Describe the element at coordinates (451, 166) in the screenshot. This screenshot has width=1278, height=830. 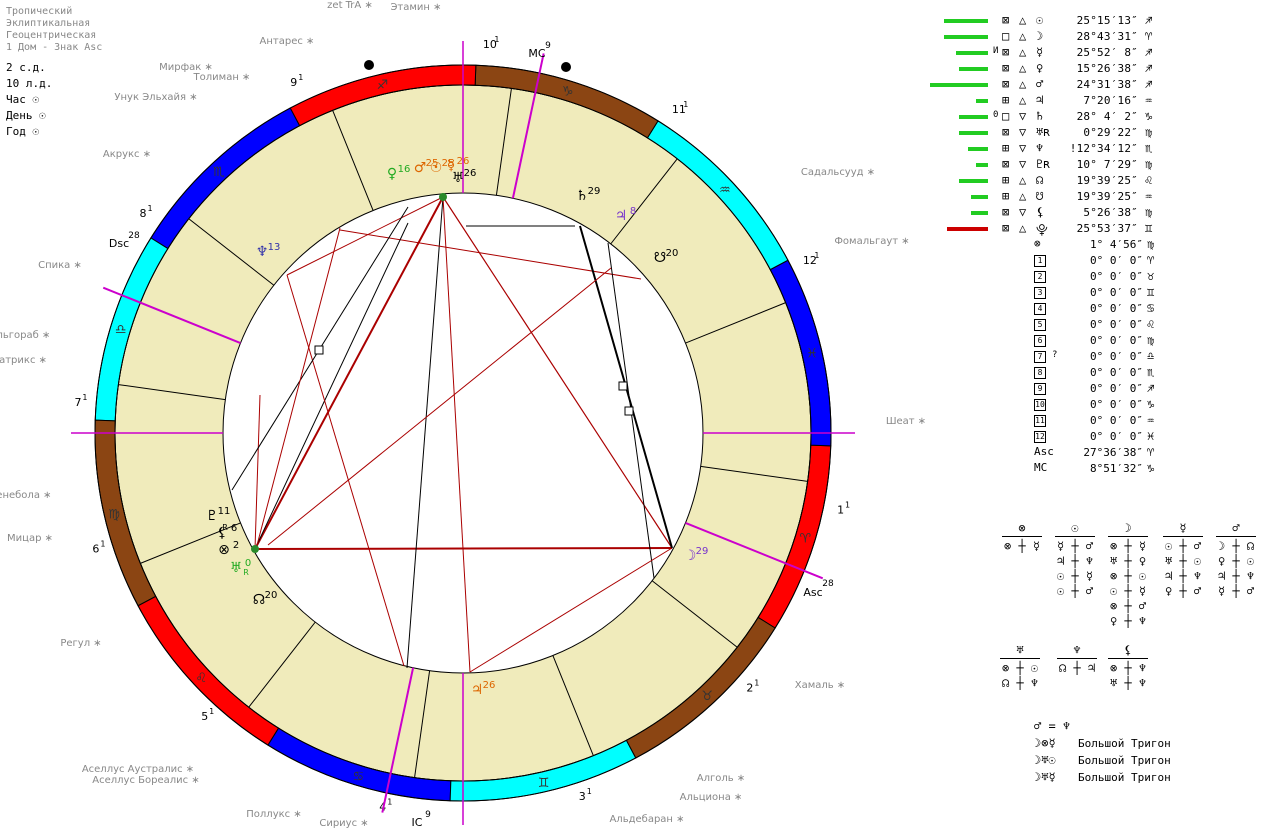
I see `chart-planet-glyph: ☿` at that location.